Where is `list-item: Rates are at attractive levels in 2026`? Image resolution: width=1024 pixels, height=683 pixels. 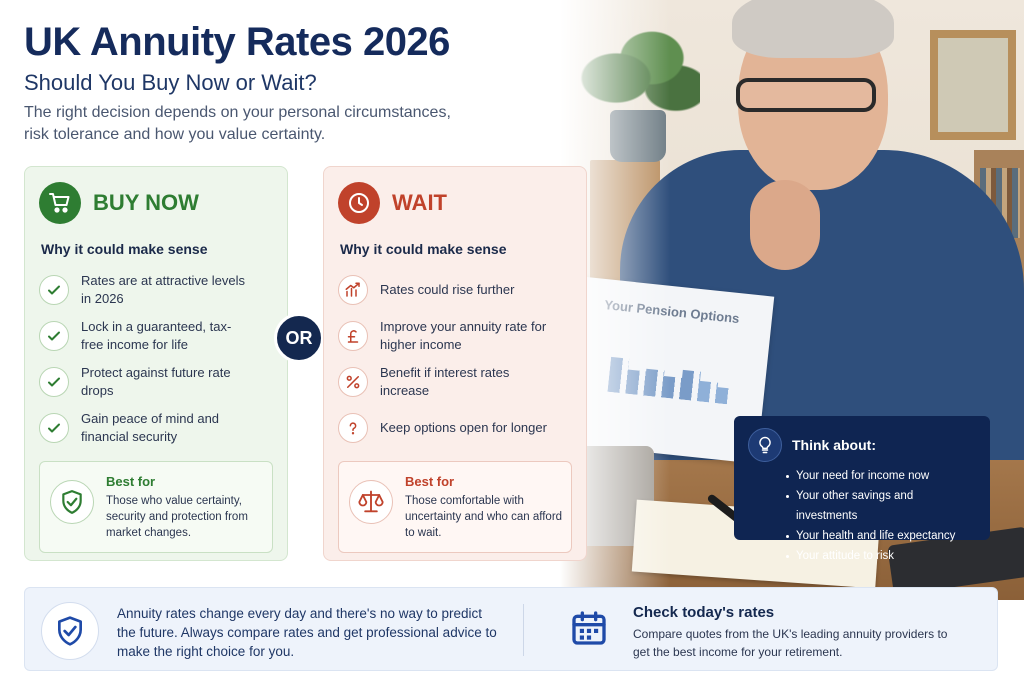
list-item: Rates are at attractive levels in 2026 is located at coordinates (156, 290).